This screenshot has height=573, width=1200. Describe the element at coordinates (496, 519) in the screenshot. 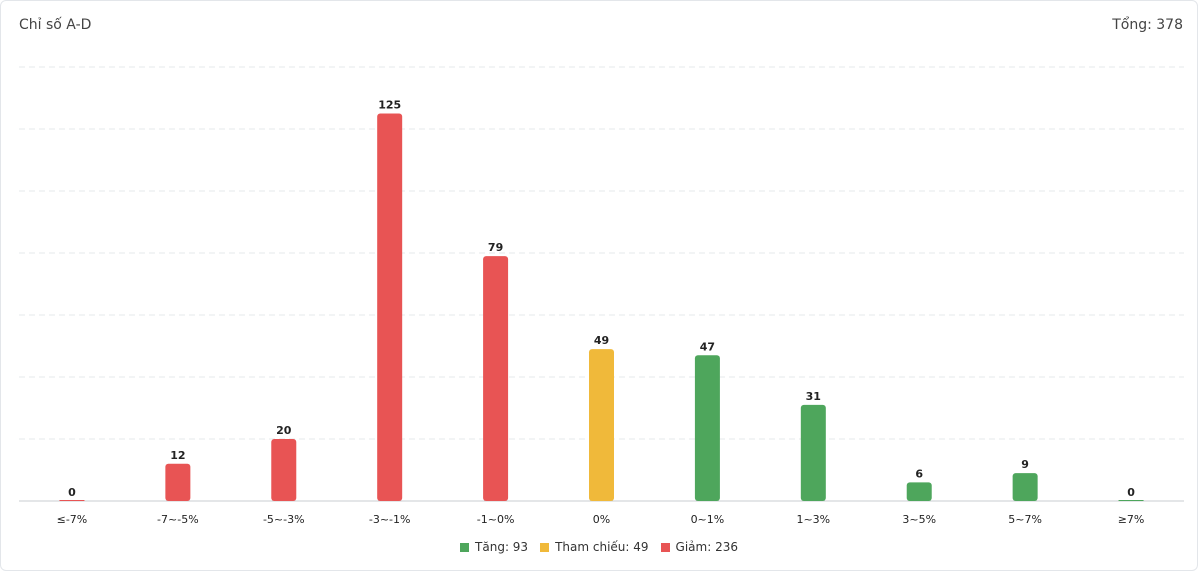

I see `x-tick-label: -1~0%` at that location.